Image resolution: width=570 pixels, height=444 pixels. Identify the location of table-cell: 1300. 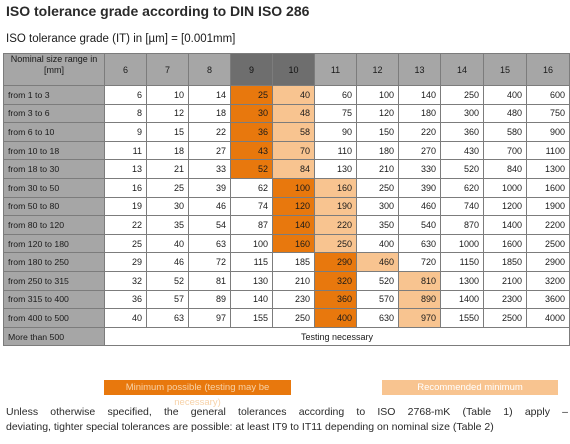
(548, 169).